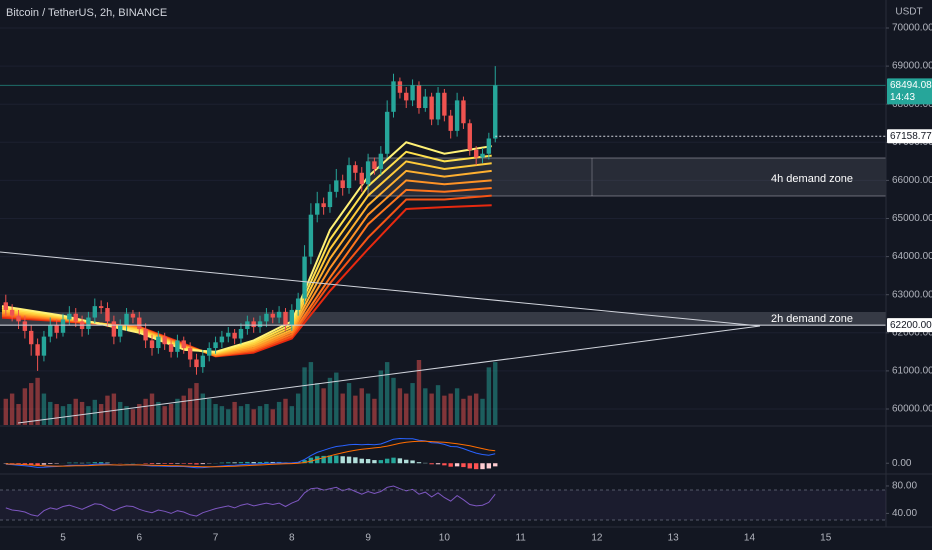 The image size is (932, 550). What do you see at coordinates (292, 538) in the screenshot?
I see `x-tick-label: 8` at bounding box center [292, 538].